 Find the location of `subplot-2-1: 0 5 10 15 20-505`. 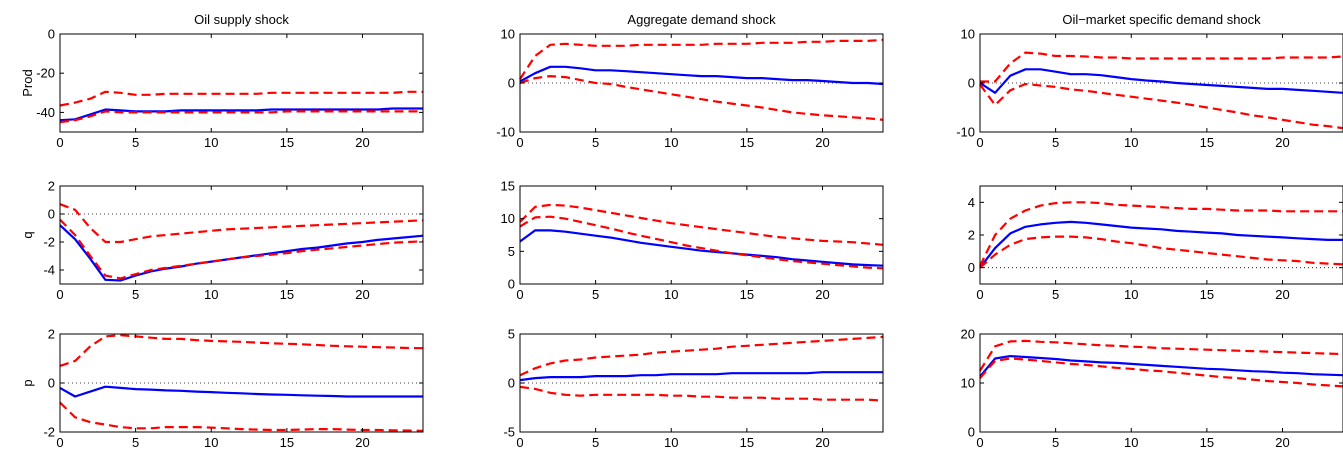

subplot-2-1: 0 5 10 15 20-505 is located at coordinates (693, 388).